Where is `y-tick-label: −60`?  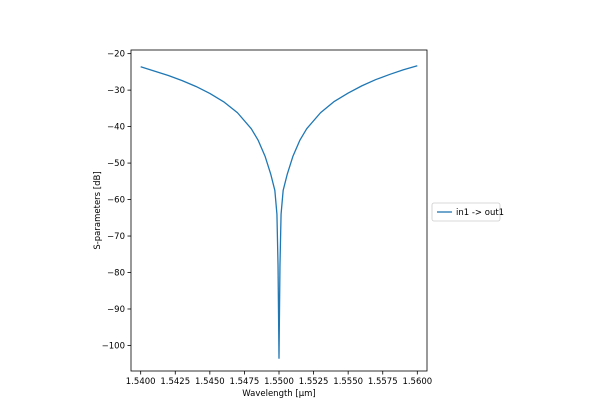 y-tick-label: −60 is located at coordinates (116, 201).